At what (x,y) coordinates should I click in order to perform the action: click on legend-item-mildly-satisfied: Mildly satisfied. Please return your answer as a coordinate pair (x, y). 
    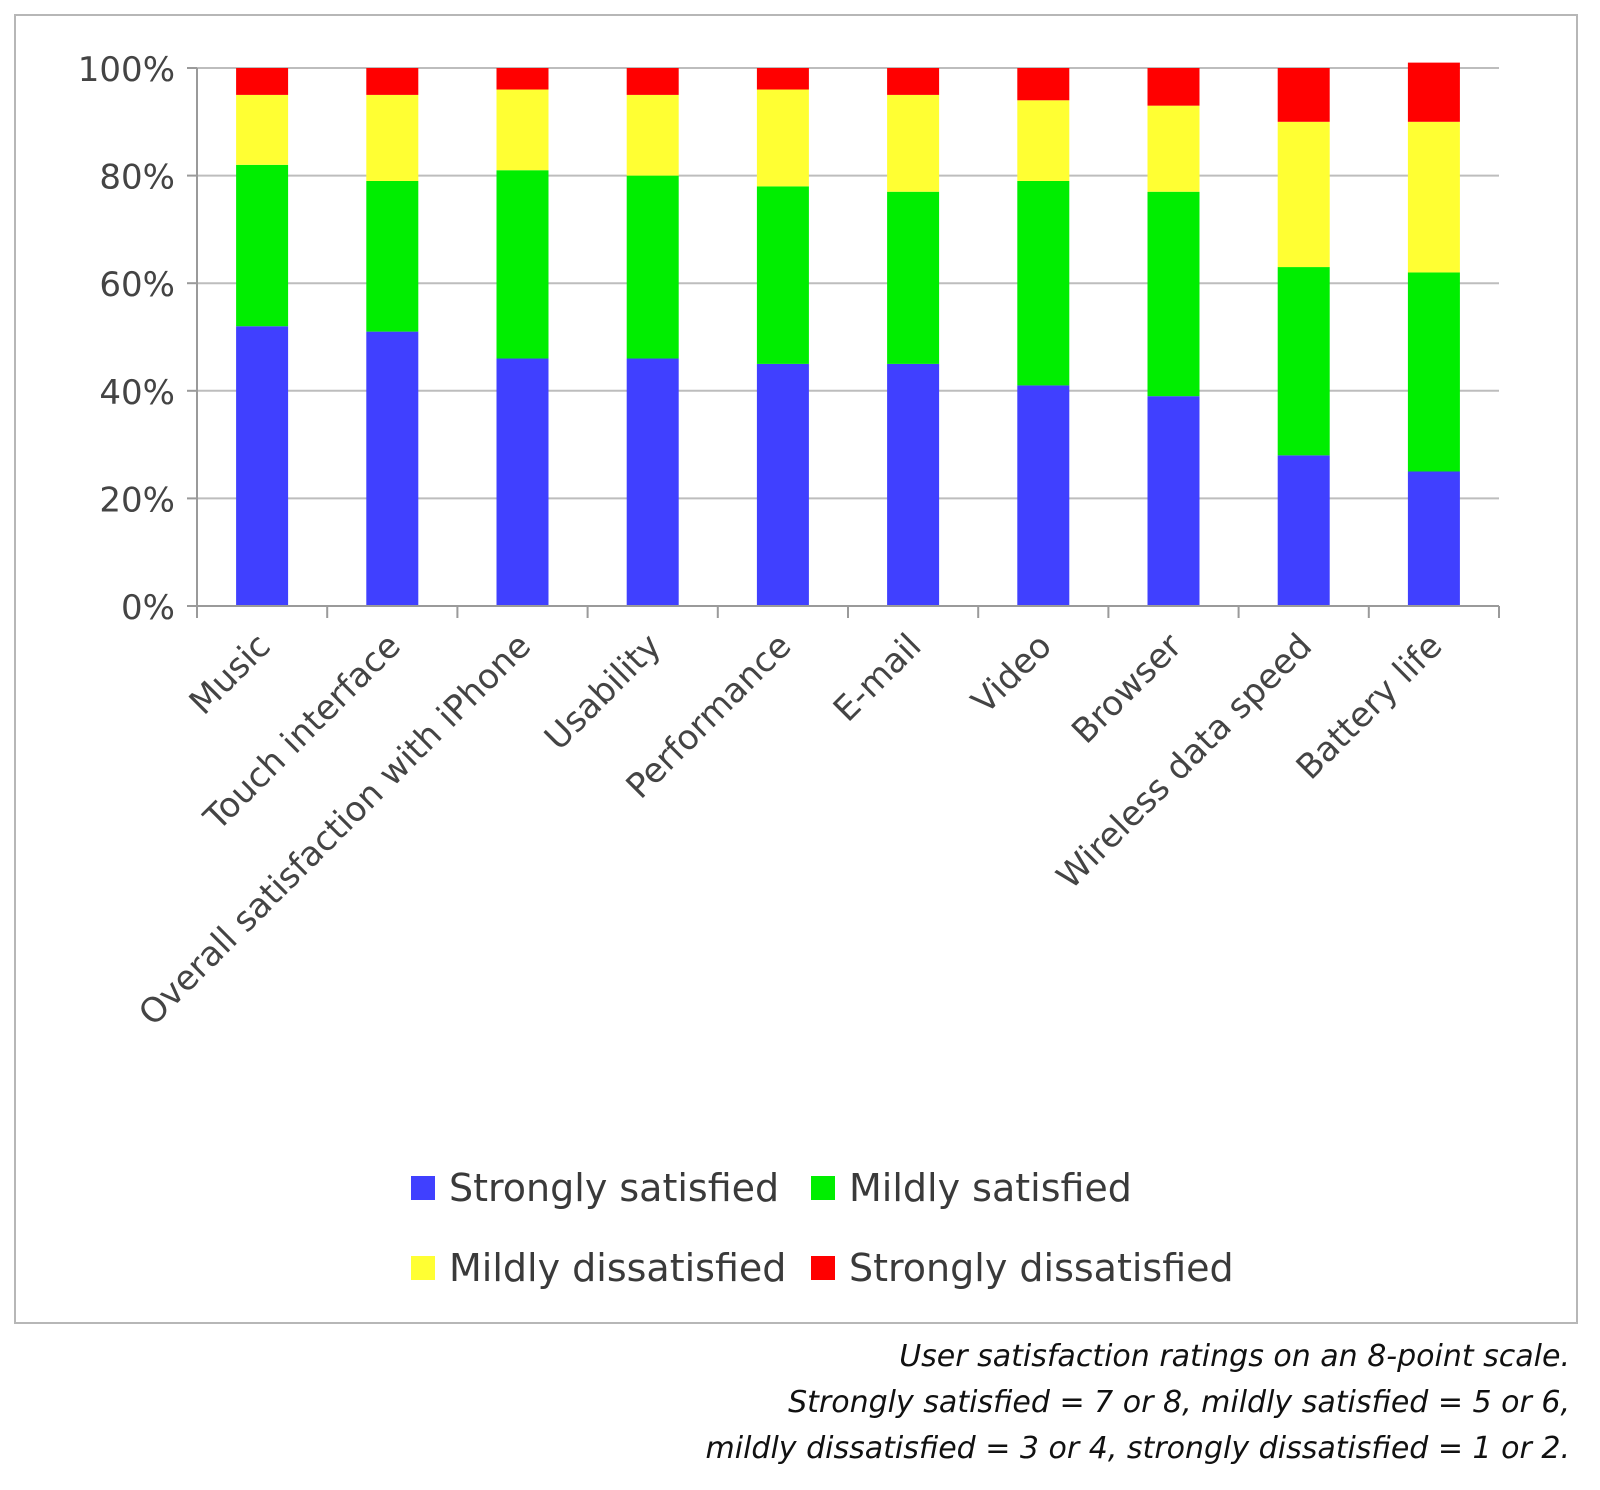
    Looking at the image, I should click on (971, 1188).